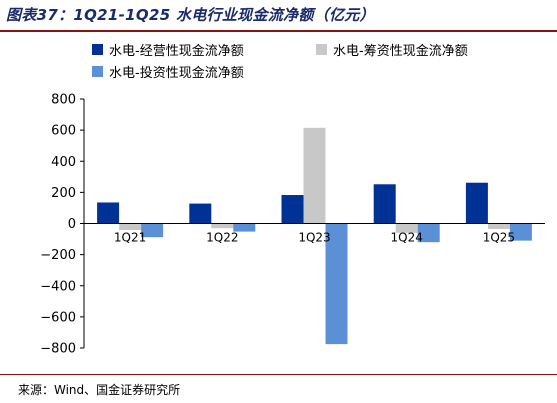 The width and height of the screenshot is (557, 403). Describe the element at coordinates (63, 162) in the screenshot. I see `y-tick-label: 400` at that location.